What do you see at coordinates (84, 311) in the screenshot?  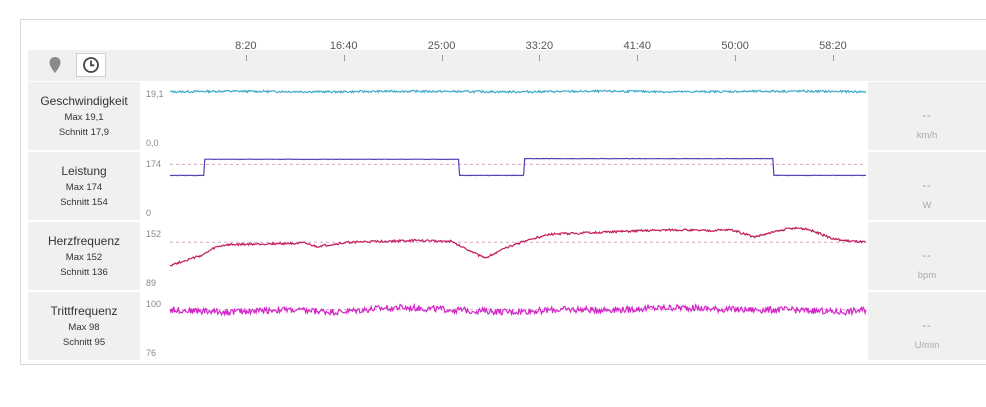 I see `cadence-label: Trittfrequenz` at bounding box center [84, 311].